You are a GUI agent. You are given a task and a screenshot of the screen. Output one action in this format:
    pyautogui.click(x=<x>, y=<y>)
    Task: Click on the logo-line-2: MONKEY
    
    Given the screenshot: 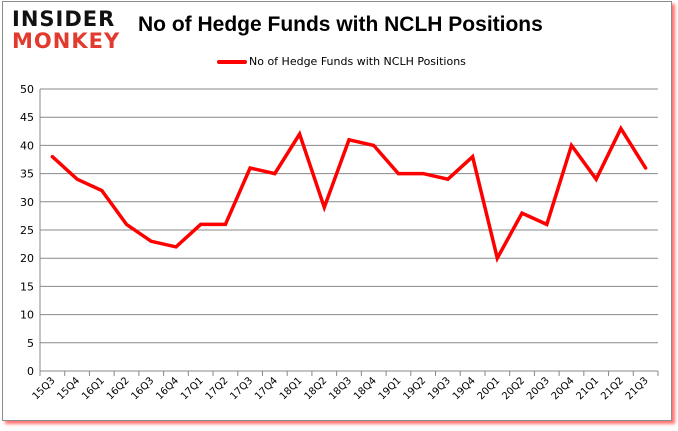 What is the action you would take?
    pyautogui.click(x=66, y=41)
    